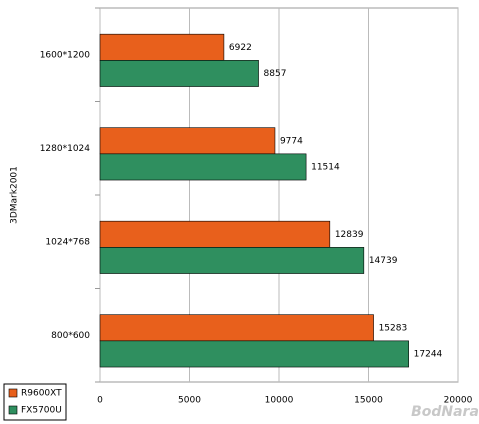  I want to click on data-label: 6922, so click(240, 48).